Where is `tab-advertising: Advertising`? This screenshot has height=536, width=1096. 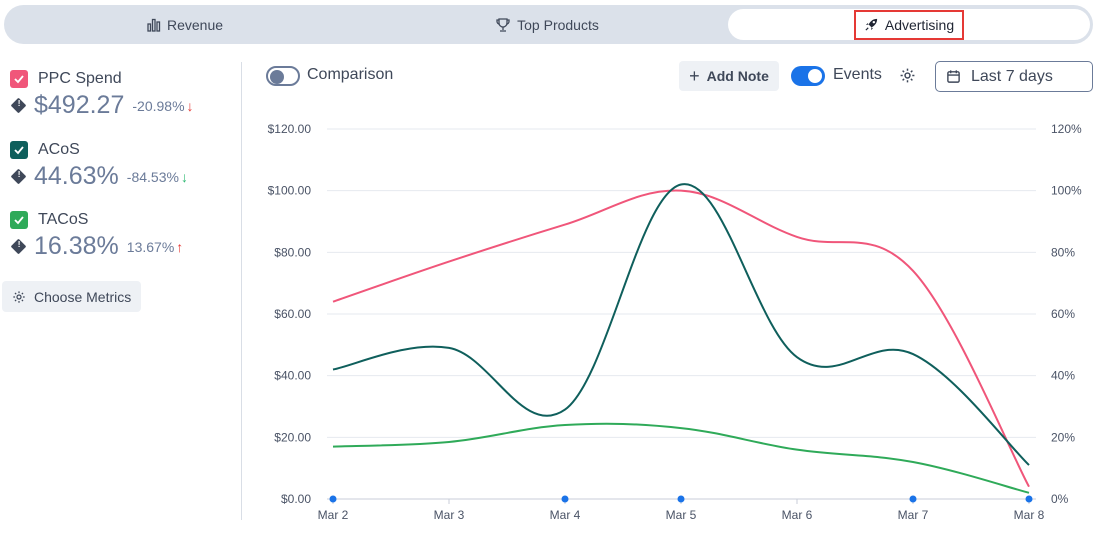 tab-advertising: Advertising is located at coordinates (909, 24).